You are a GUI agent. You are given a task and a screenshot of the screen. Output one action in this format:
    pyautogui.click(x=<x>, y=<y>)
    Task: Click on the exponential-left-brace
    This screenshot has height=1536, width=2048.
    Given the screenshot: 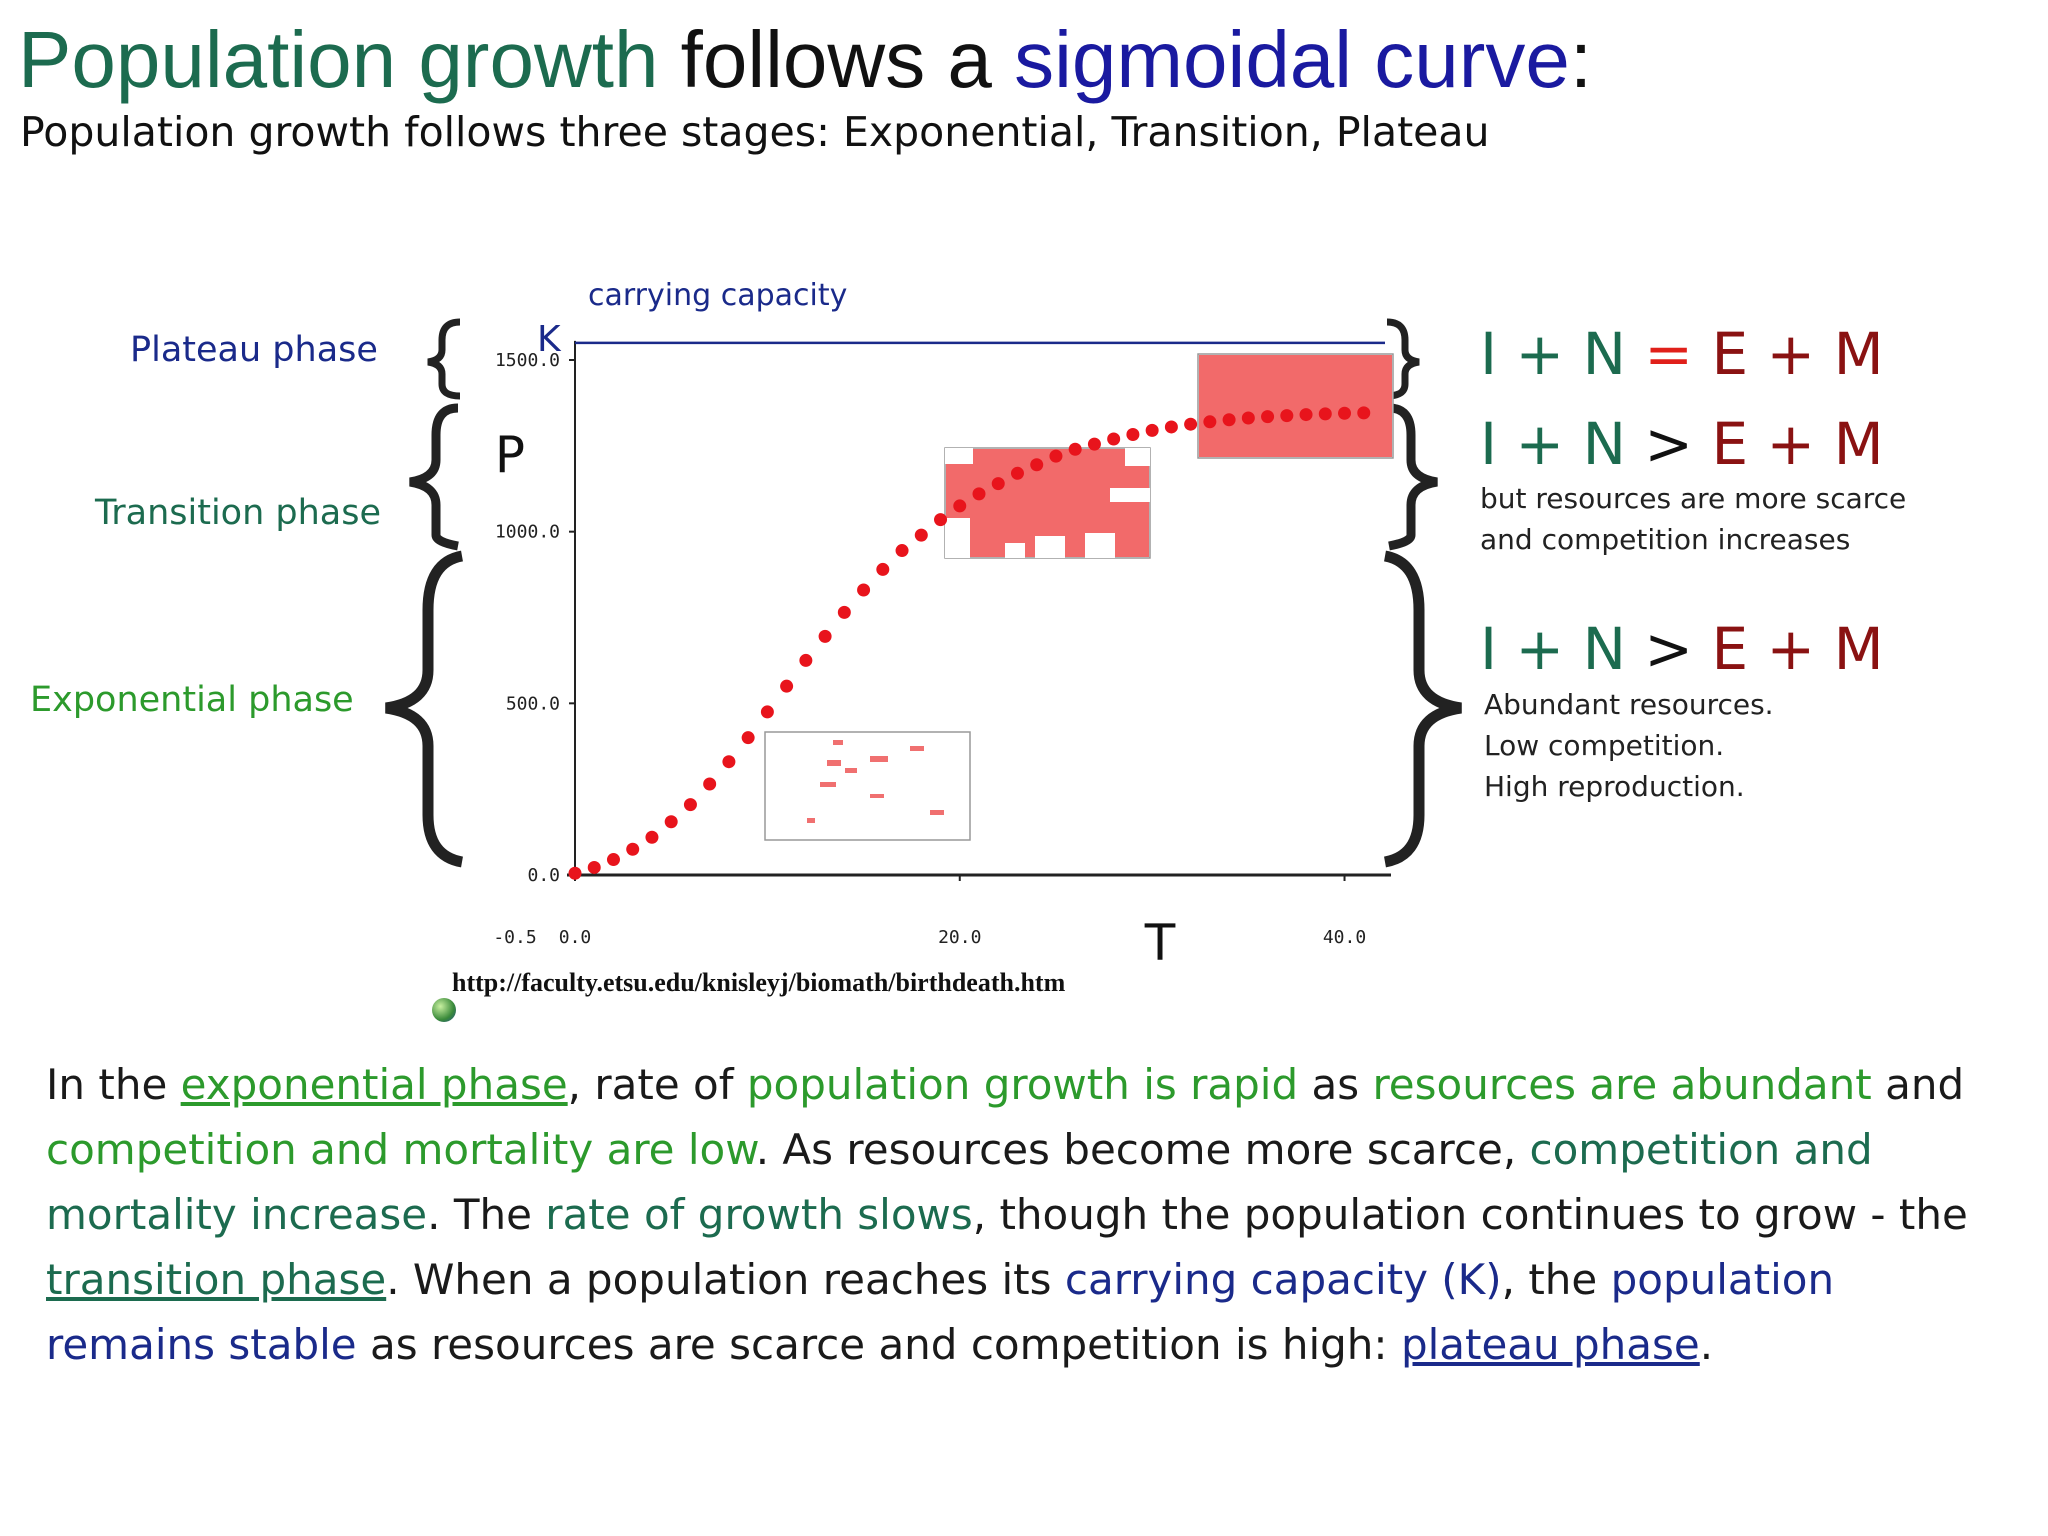 What is the action you would take?
    pyautogui.click(x=424, y=709)
    